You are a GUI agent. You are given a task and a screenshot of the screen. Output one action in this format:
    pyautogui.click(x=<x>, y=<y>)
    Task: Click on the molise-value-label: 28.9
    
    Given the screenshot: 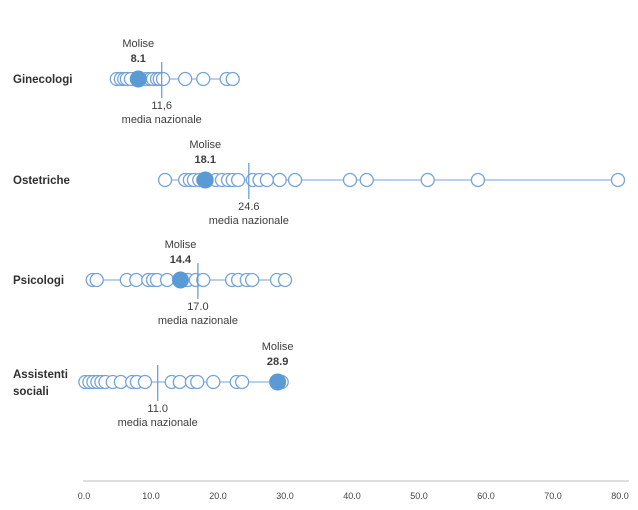 What is the action you would take?
    pyautogui.click(x=277, y=362)
    